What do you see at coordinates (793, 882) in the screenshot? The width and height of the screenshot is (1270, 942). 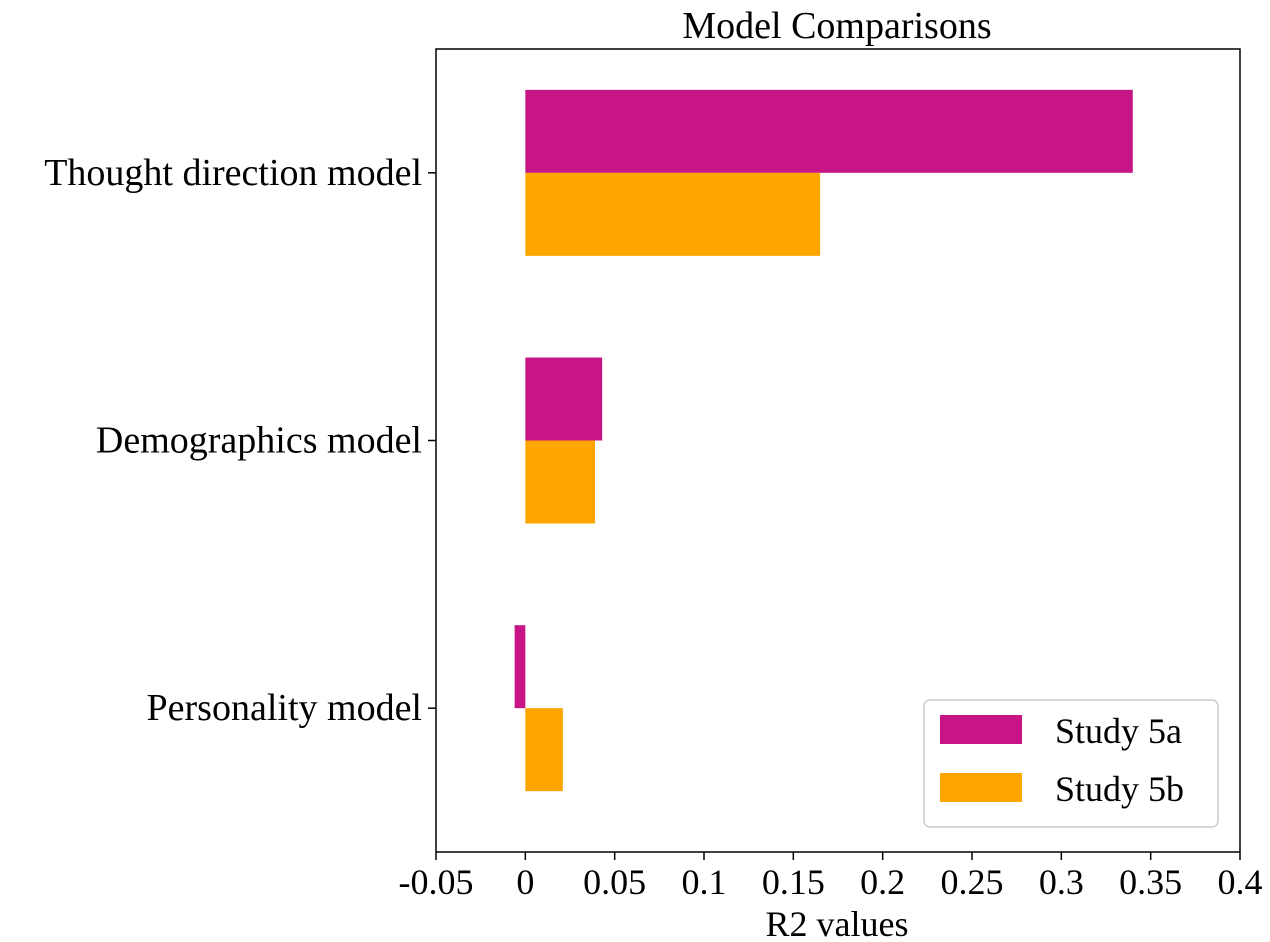 I see `x-tick-label: 0.15` at bounding box center [793, 882].